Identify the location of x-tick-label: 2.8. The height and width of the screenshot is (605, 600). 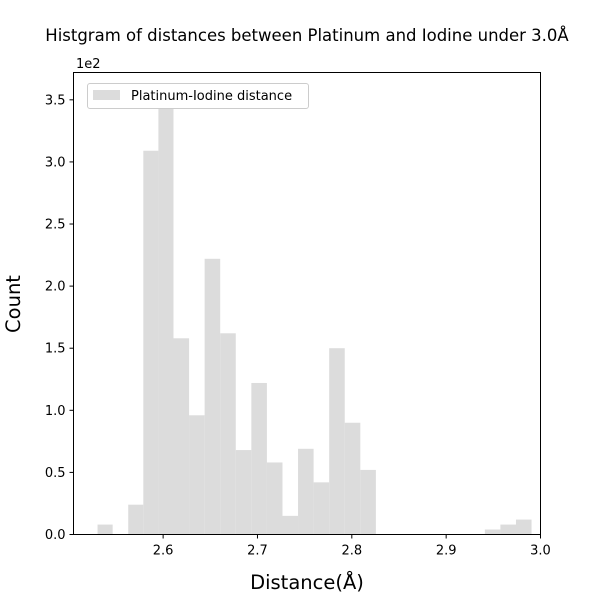
(351, 551).